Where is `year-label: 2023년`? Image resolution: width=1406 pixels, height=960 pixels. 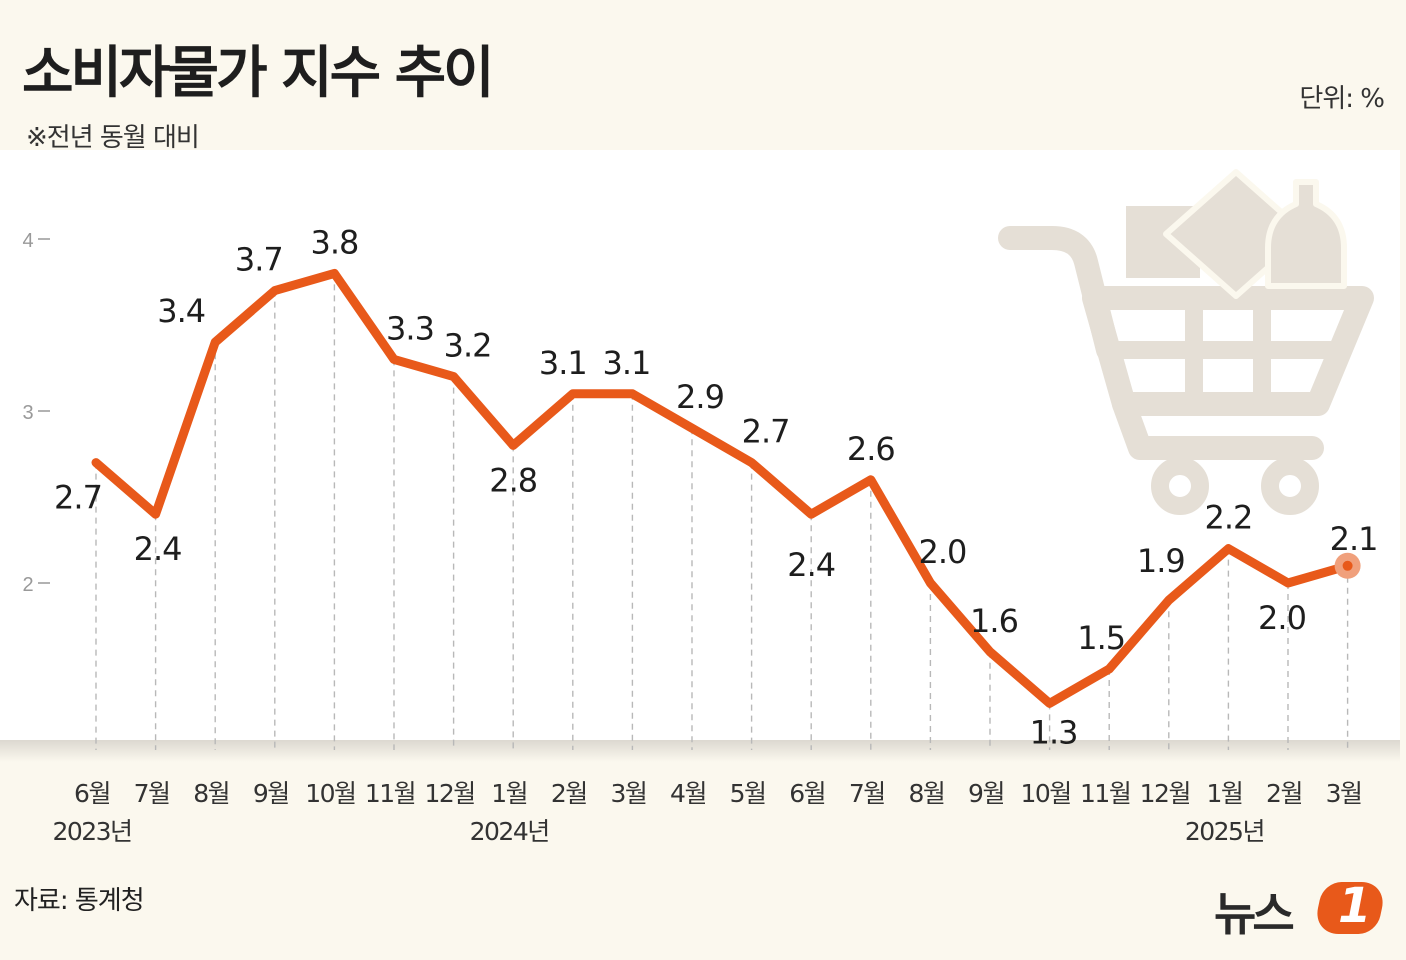
year-label: 2023년 is located at coordinates (91, 831).